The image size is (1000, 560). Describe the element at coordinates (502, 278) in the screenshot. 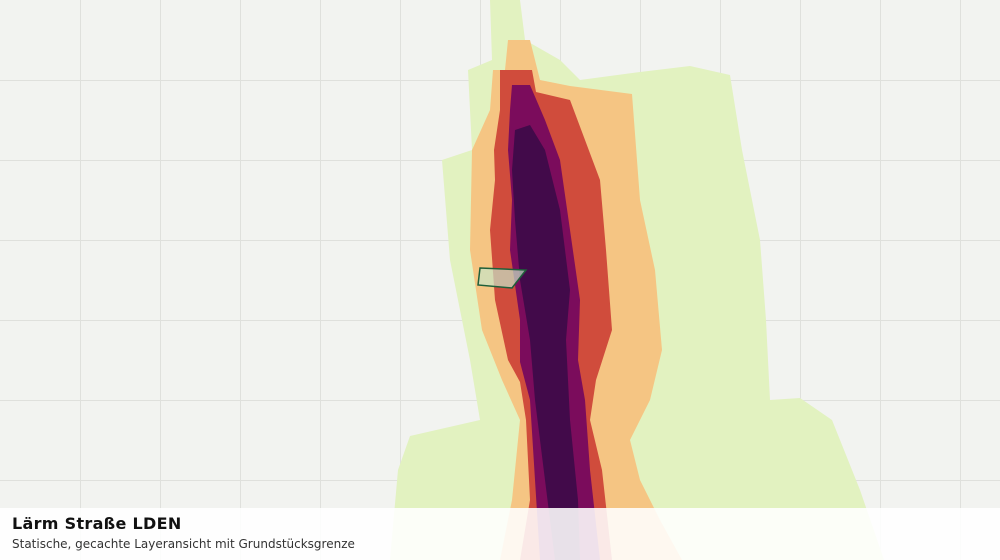

I see `parcel-boundary` at that location.